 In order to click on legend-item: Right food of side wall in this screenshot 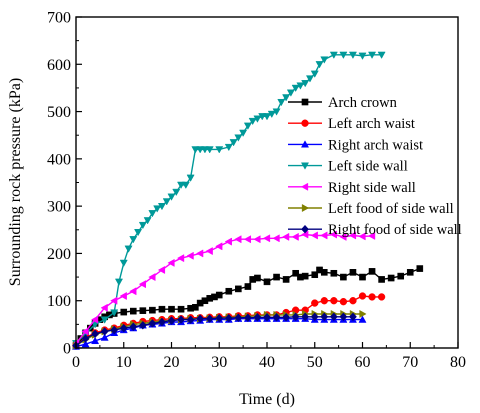, I will do `click(375, 230)`.